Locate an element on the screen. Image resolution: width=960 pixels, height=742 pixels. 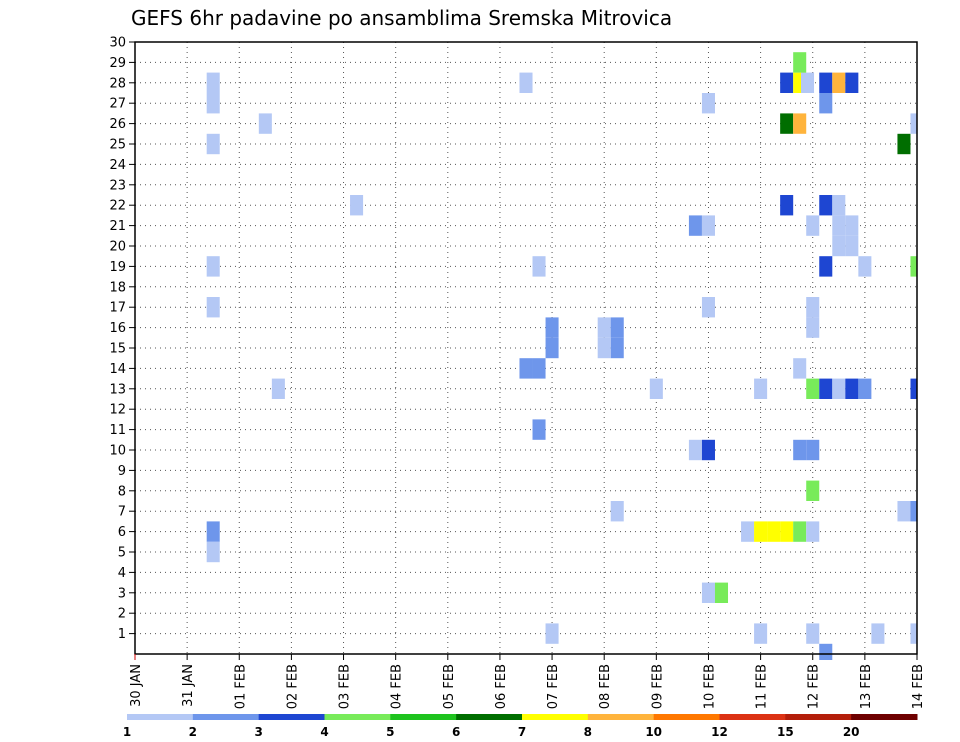
legend: 1 2 3 4 5 6 7 8 10 12 15 20 is located at coordinates (520, 726).